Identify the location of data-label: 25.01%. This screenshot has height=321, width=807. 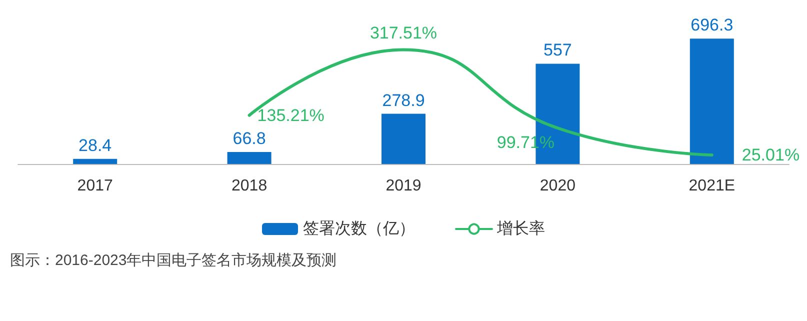
(771, 154).